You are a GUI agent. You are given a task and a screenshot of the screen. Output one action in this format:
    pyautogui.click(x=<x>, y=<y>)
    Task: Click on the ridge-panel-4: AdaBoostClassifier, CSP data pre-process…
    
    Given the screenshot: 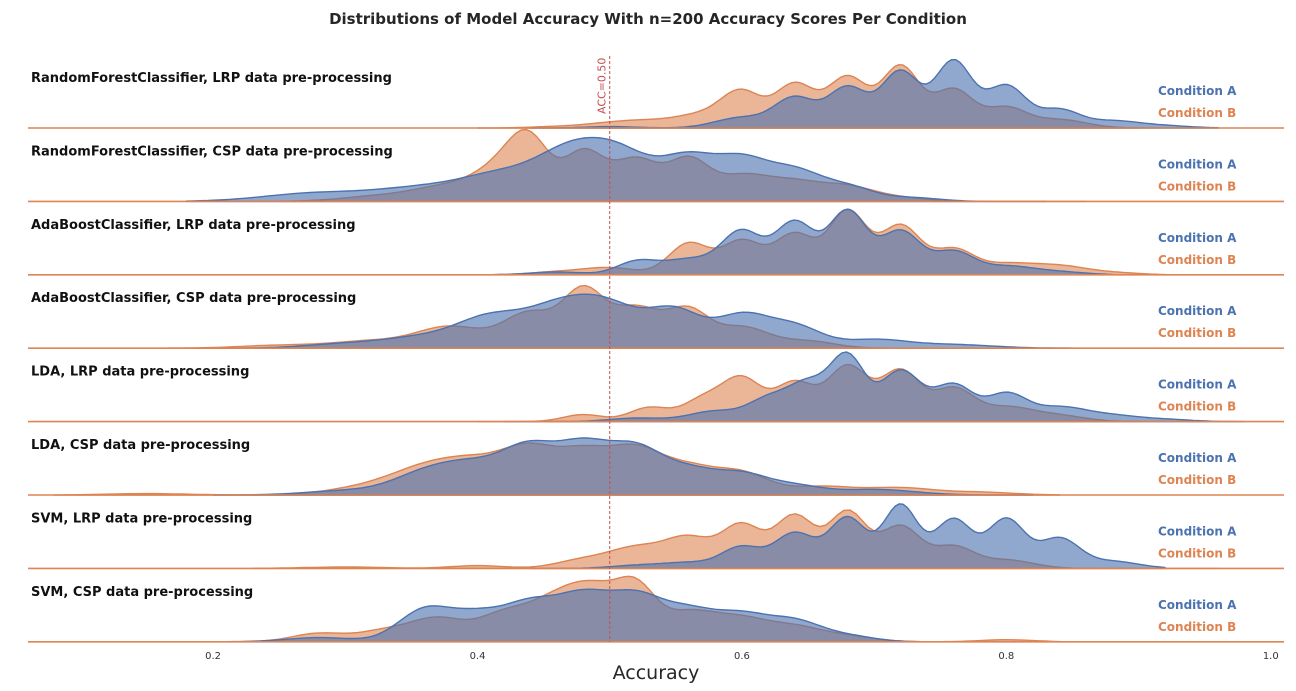 What is the action you would take?
    pyautogui.click(x=656, y=317)
    